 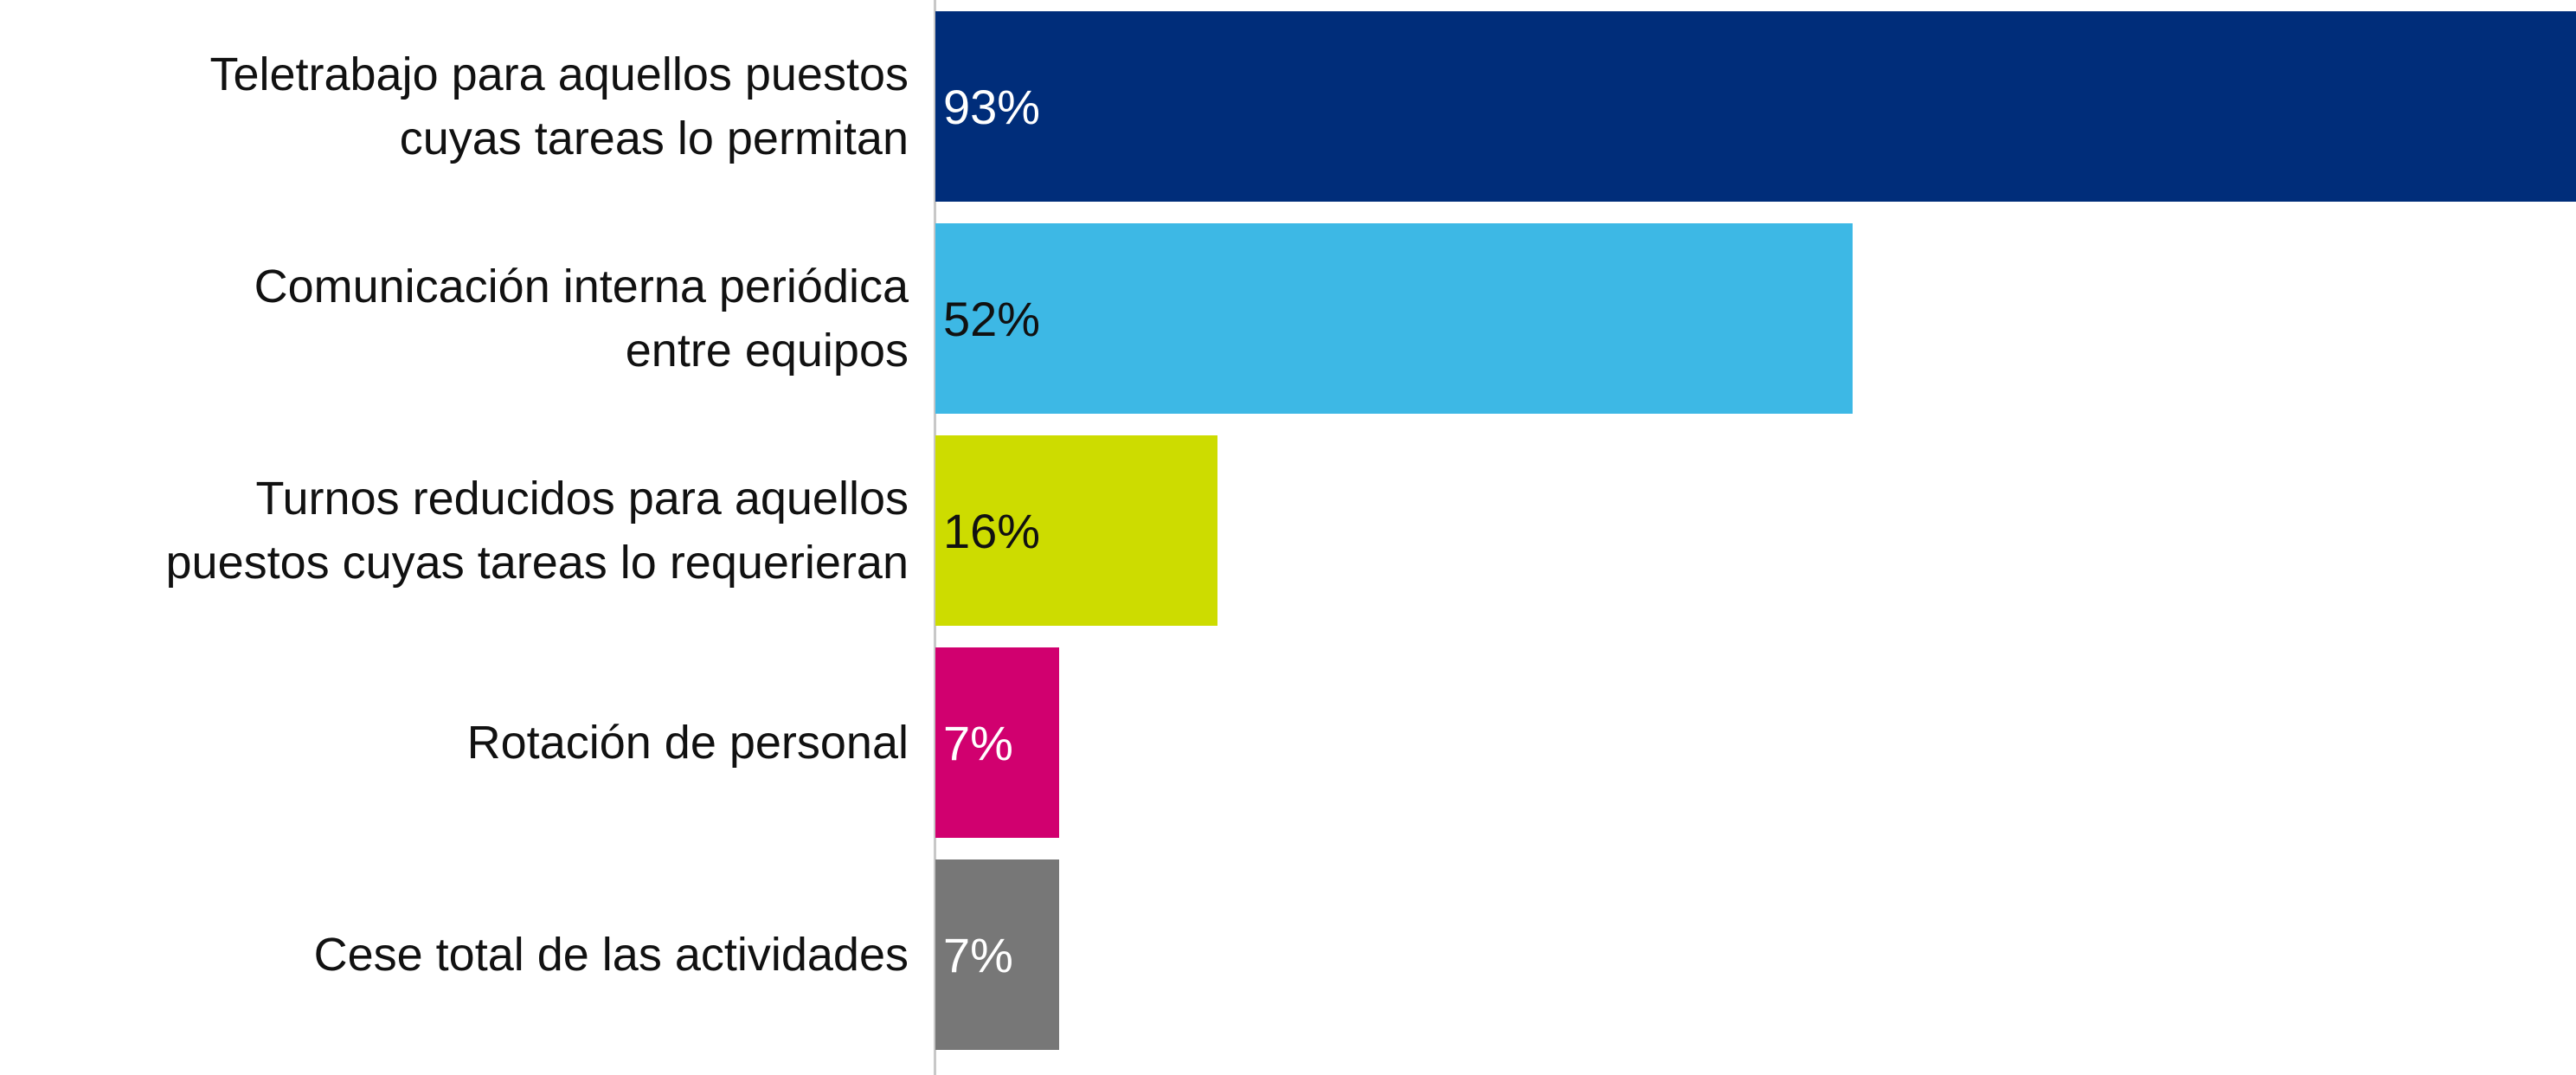 I want to click on axis-line, so click(x=935, y=537).